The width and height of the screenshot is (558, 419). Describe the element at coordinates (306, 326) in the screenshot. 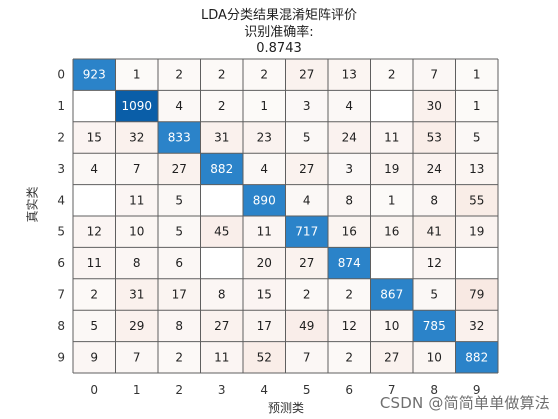

I see `cell-value-label: 49` at that location.